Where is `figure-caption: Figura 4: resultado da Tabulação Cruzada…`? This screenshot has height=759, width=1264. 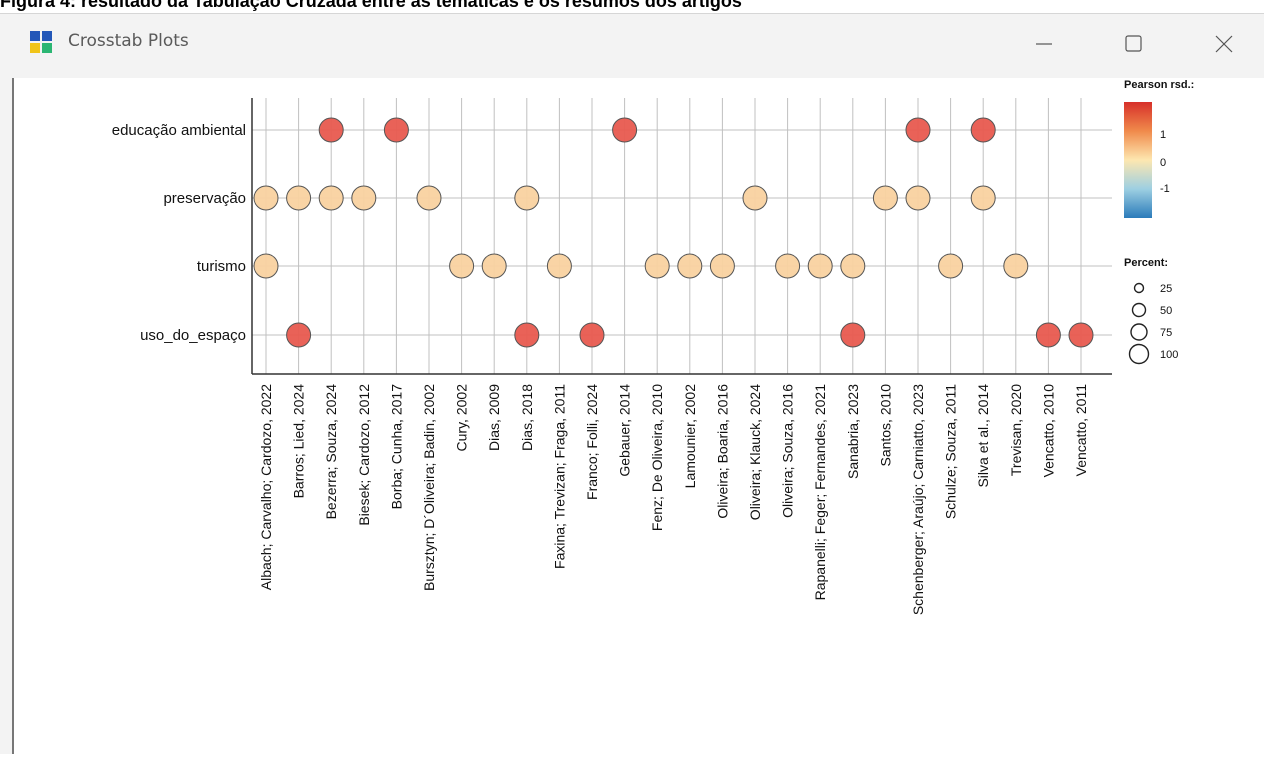
figure-caption: Figura 4: resultado da Tabulação Cruzada… is located at coordinates (371, 5).